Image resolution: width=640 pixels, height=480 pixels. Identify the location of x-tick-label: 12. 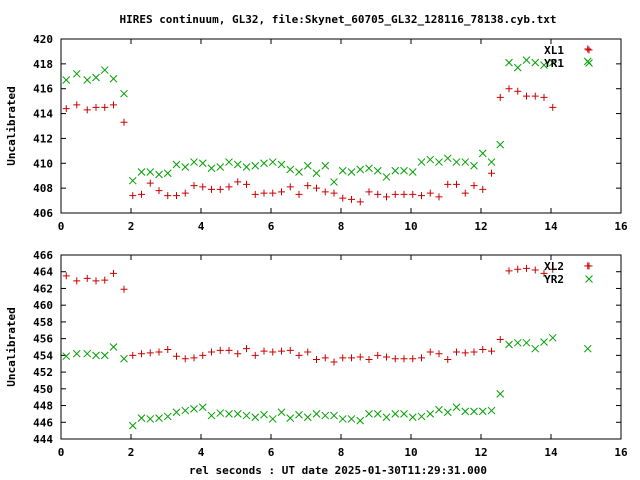
(480, 226).